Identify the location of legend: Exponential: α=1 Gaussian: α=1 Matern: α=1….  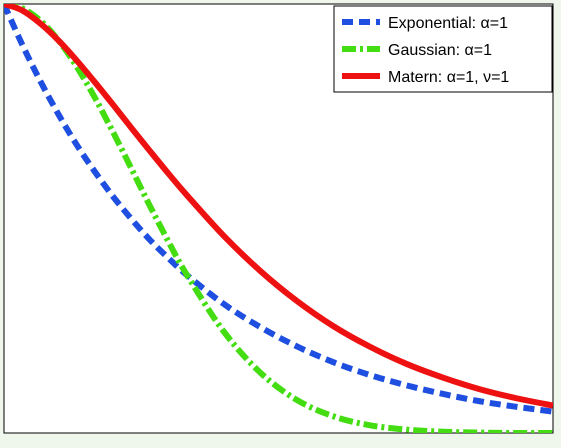
(443, 49).